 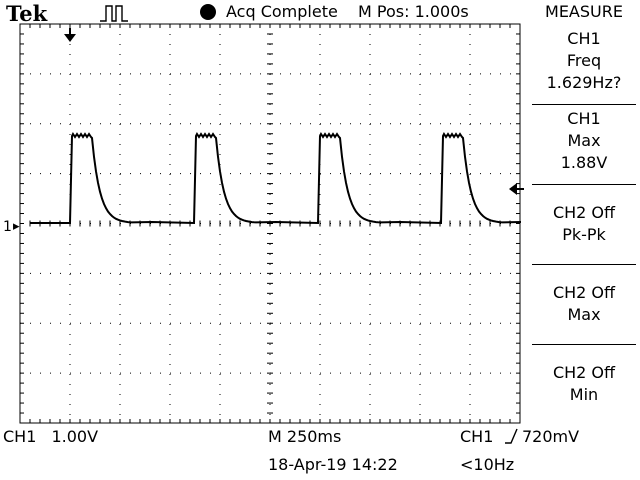 I want to click on down-arrow-icon, so click(x=70, y=35).